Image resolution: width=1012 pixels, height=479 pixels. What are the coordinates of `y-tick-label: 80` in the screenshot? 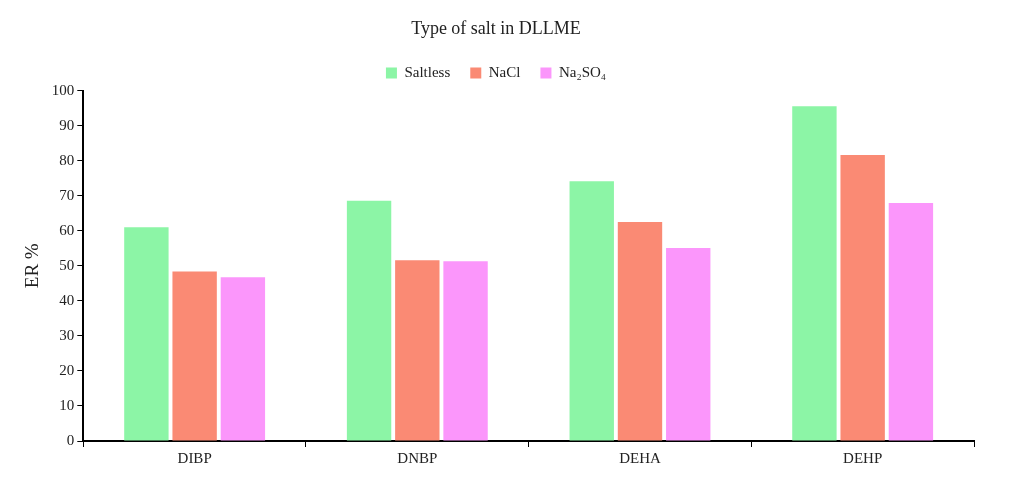 It's located at (67, 159).